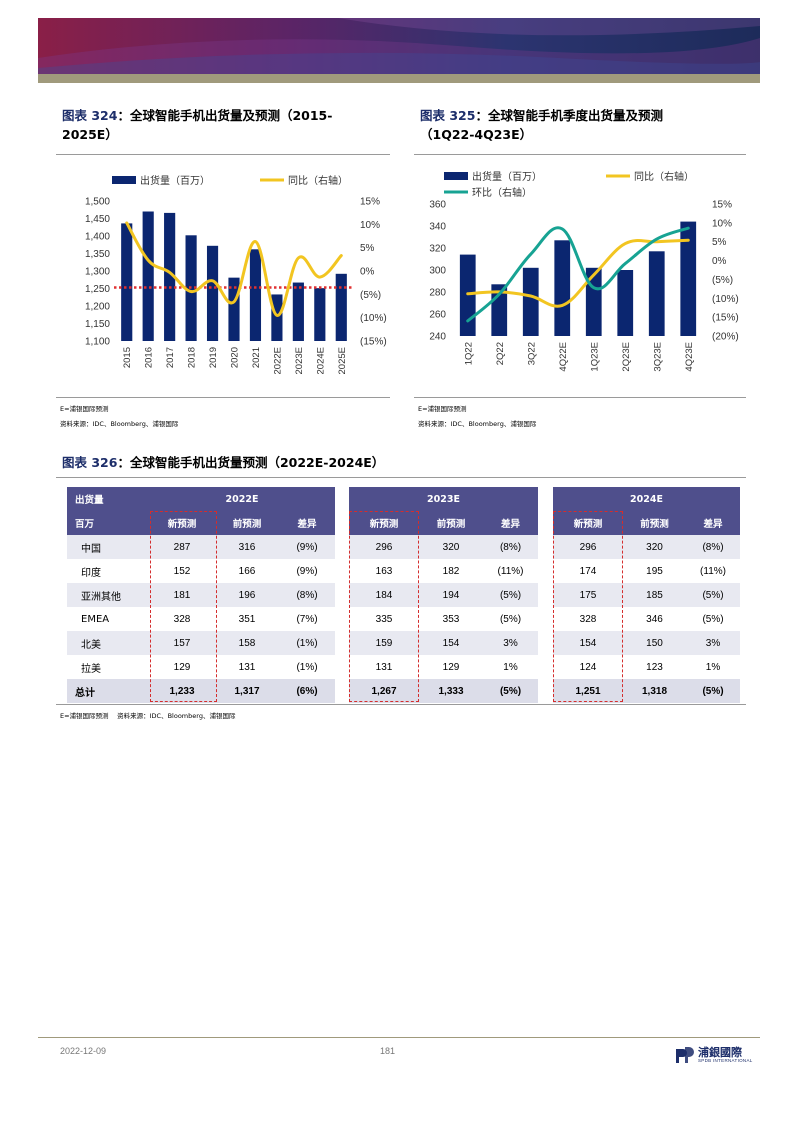 Image resolution: width=793 pixels, height=1122 pixels. I want to click on table-row: 124 123 1%, so click(646, 667).